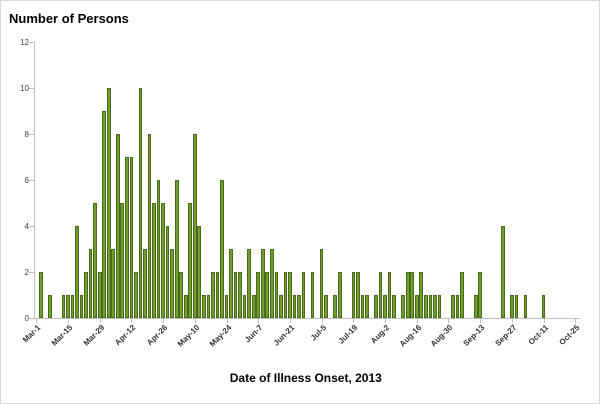  I want to click on x-axis-title: Date of Illness Onset, 2013, so click(305, 378).